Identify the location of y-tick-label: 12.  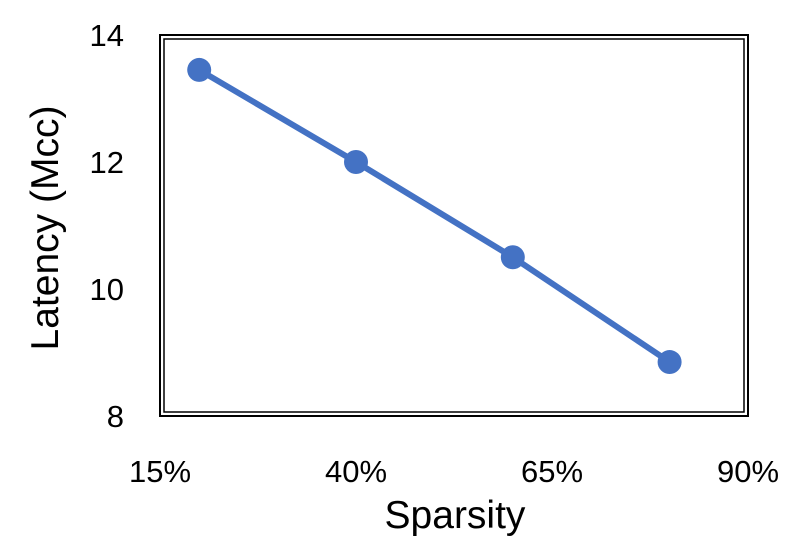
(107, 162).